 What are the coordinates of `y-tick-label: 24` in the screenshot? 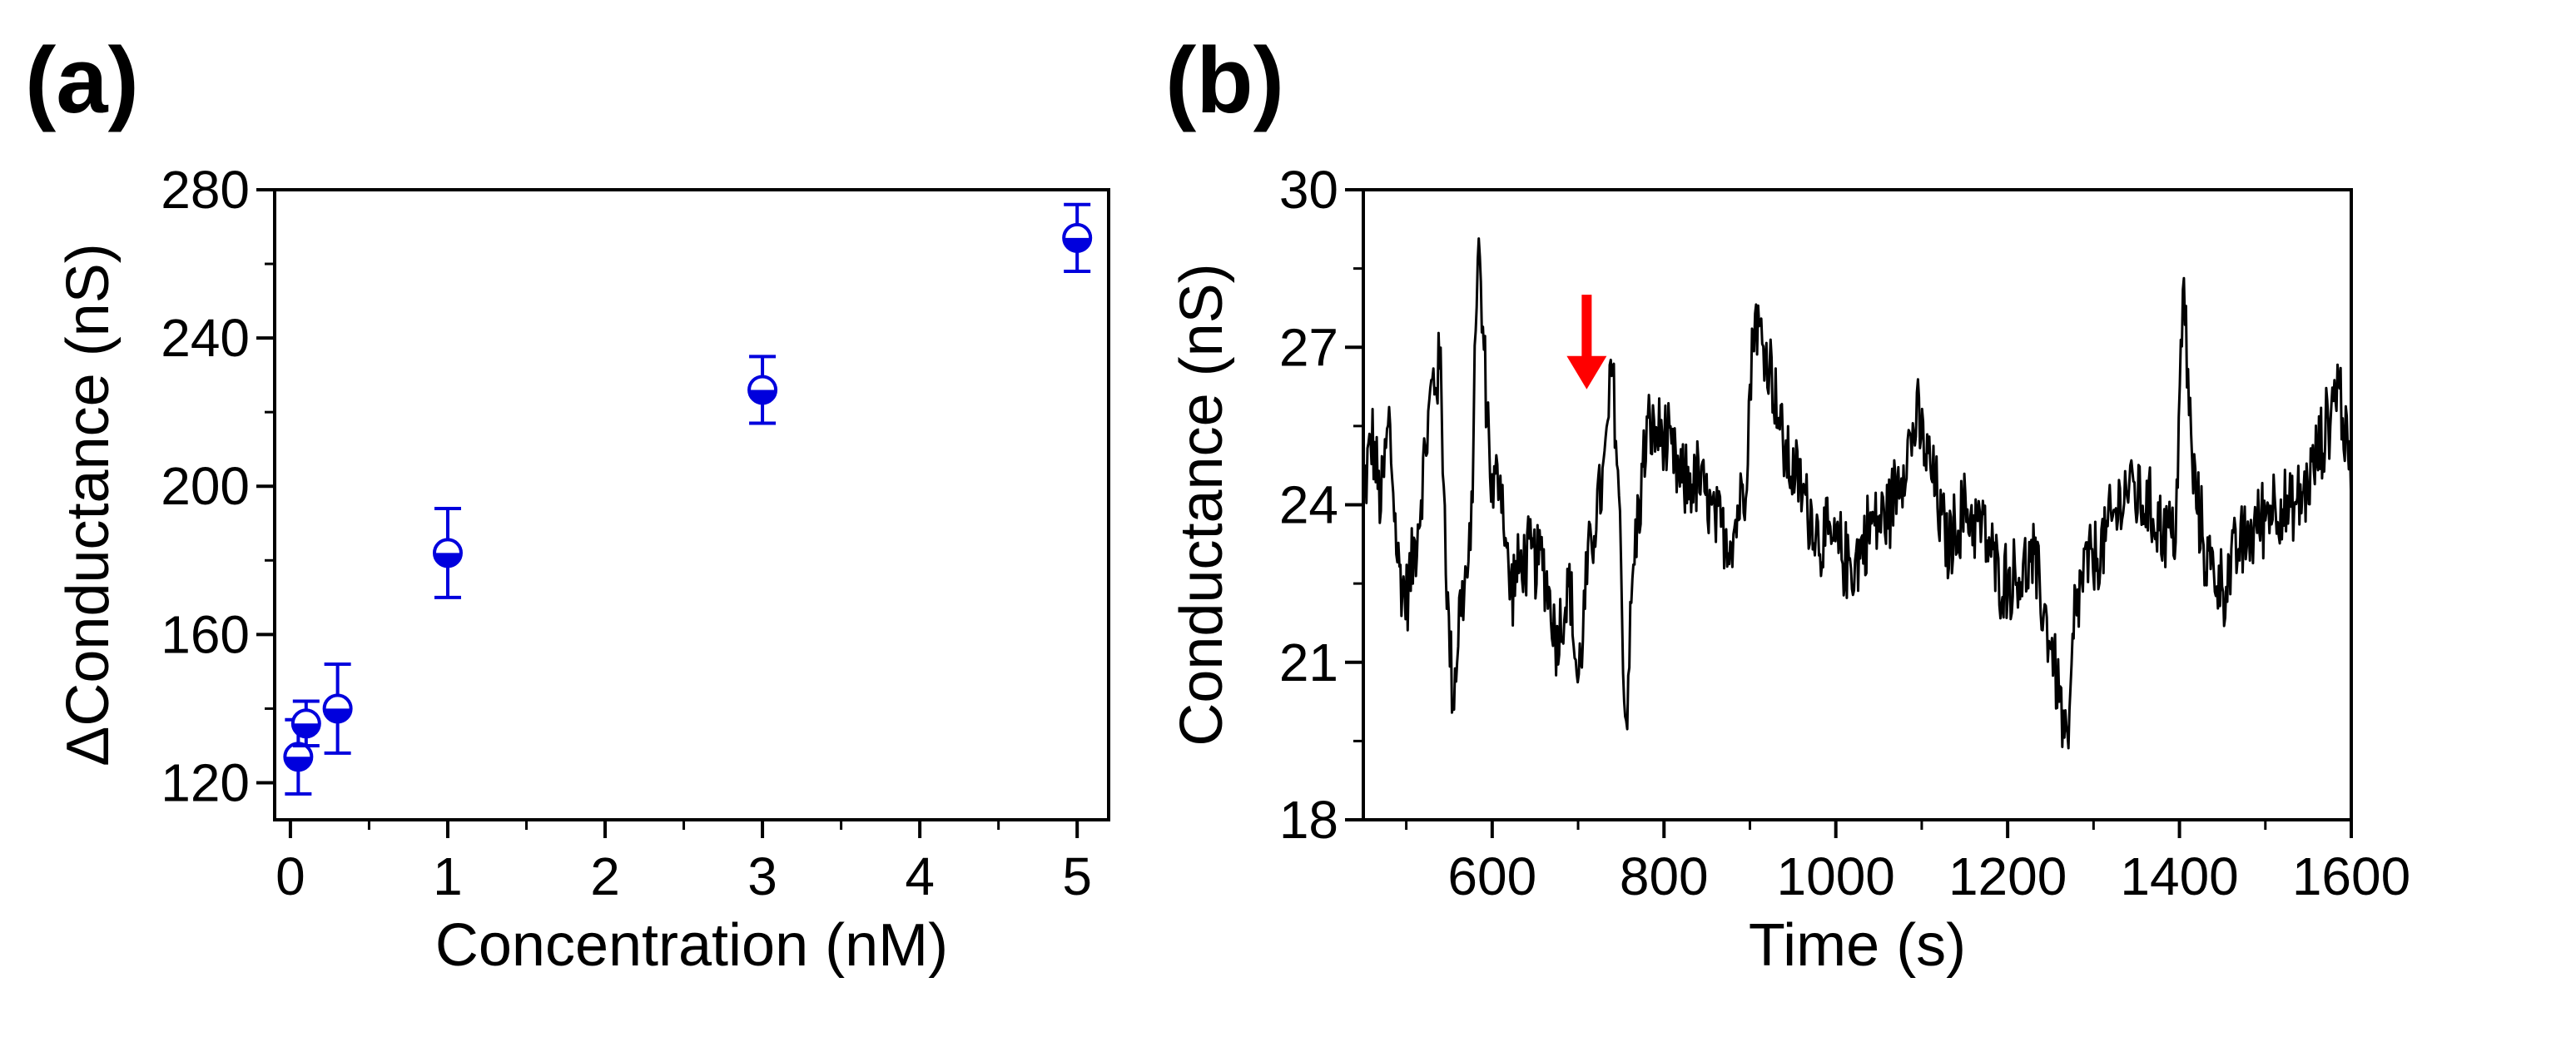 It's located at (1308, 505).